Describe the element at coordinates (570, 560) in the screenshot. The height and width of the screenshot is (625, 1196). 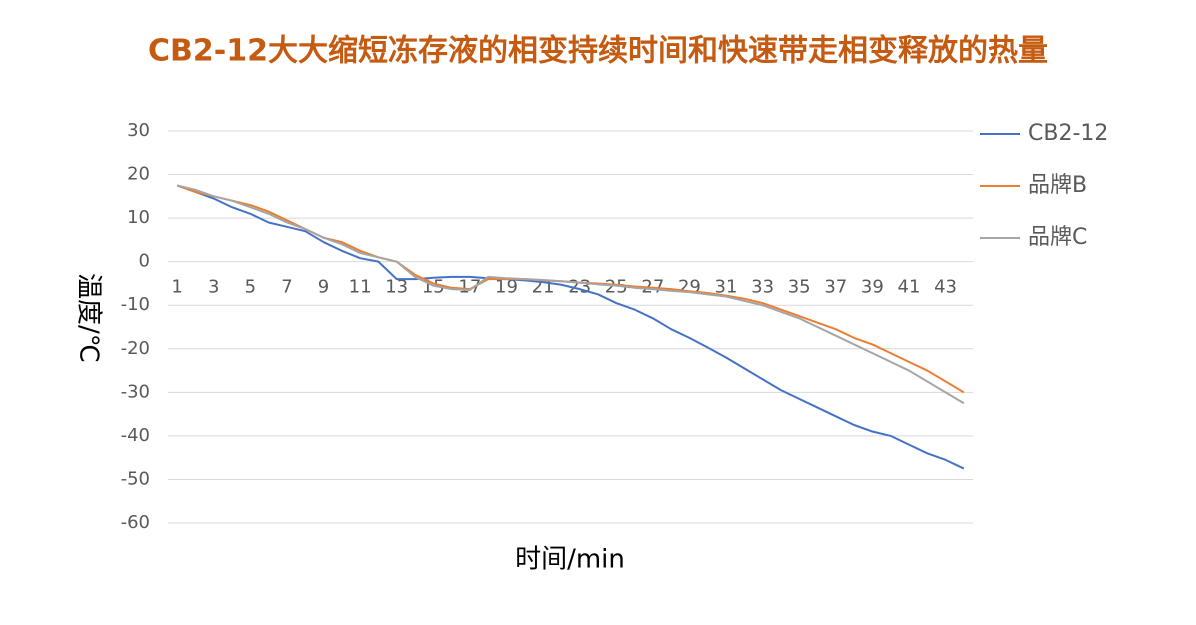
I see `x-axis-title: 时间/min` at that location.